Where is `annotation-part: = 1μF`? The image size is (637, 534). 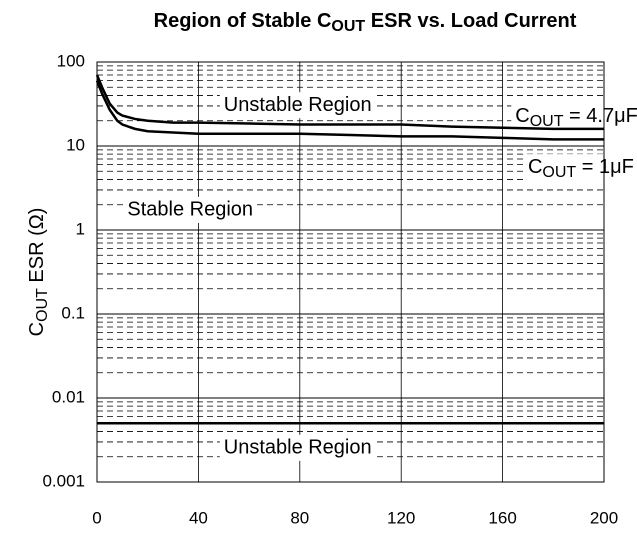 annotation-part: = 1μF is located at coordinates (605, 167).